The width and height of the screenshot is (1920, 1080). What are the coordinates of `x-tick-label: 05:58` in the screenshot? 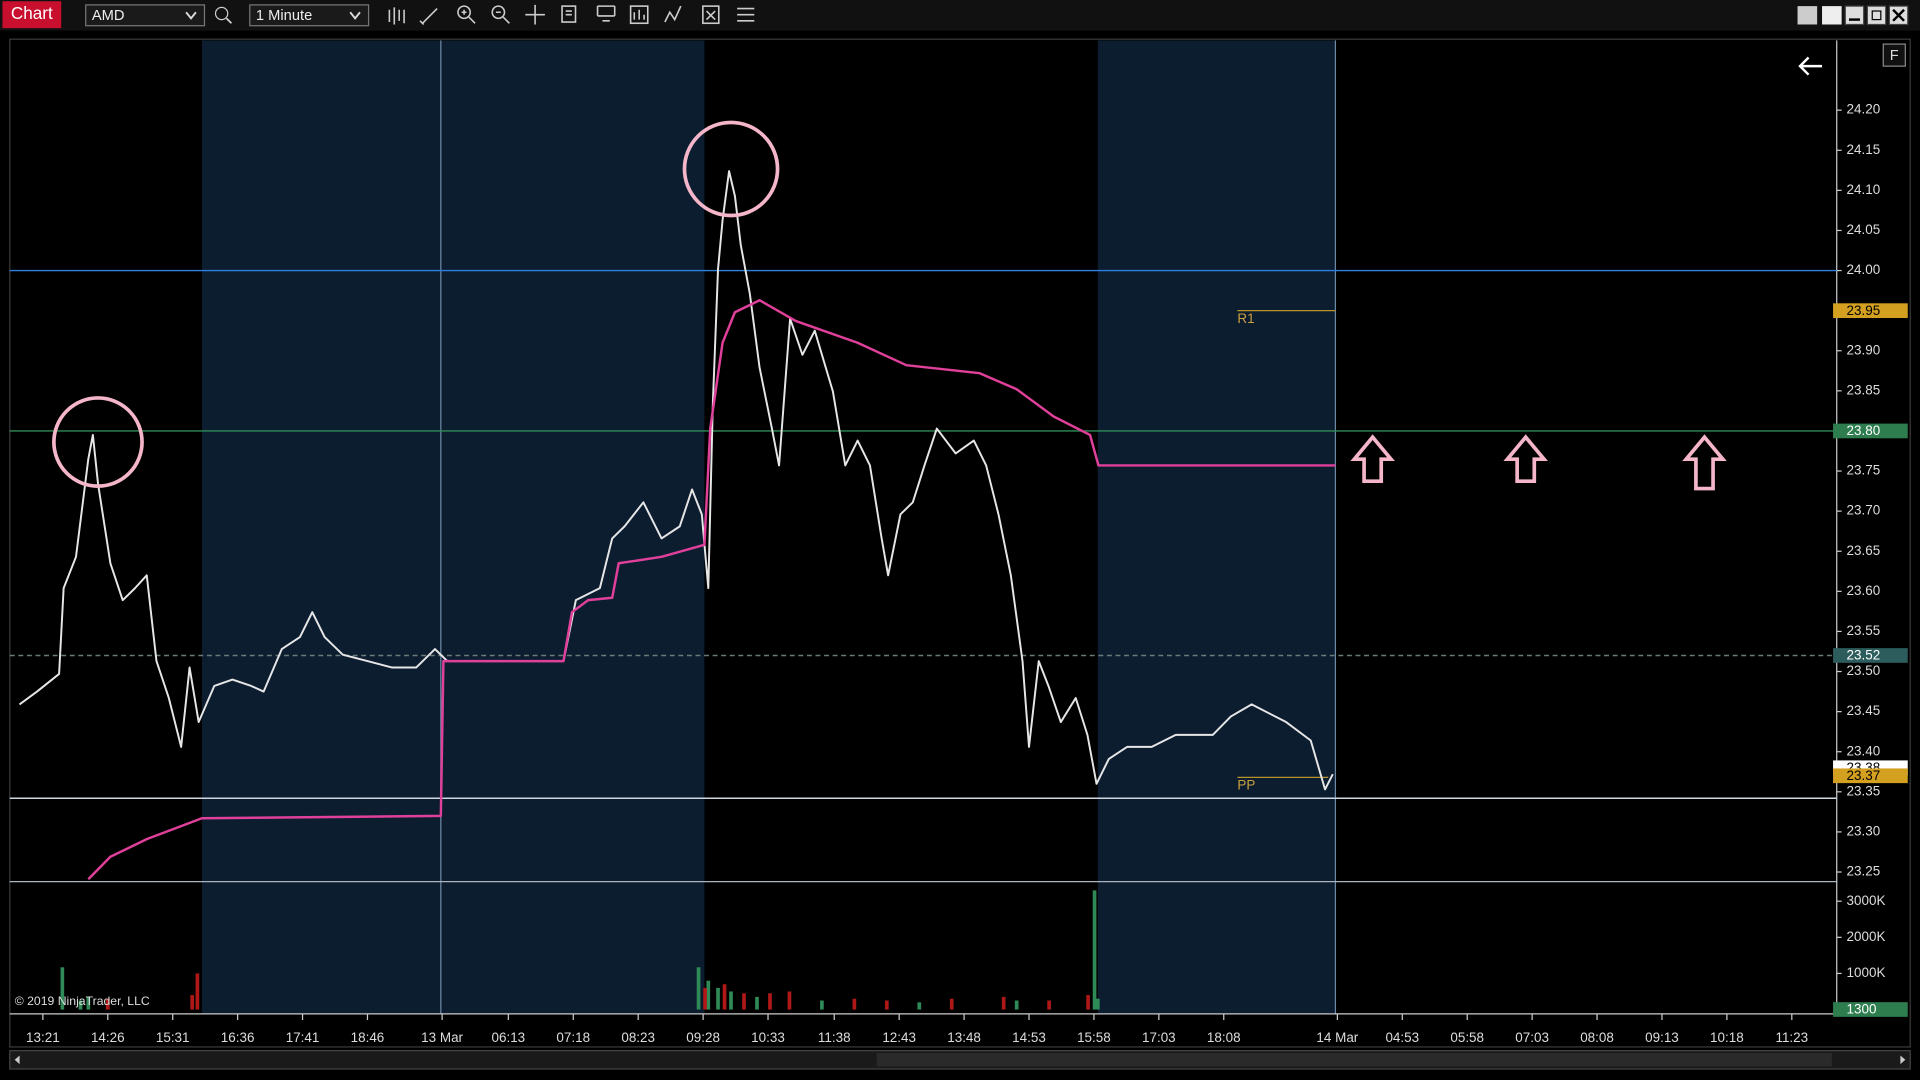 It's located at (1467, 1037).